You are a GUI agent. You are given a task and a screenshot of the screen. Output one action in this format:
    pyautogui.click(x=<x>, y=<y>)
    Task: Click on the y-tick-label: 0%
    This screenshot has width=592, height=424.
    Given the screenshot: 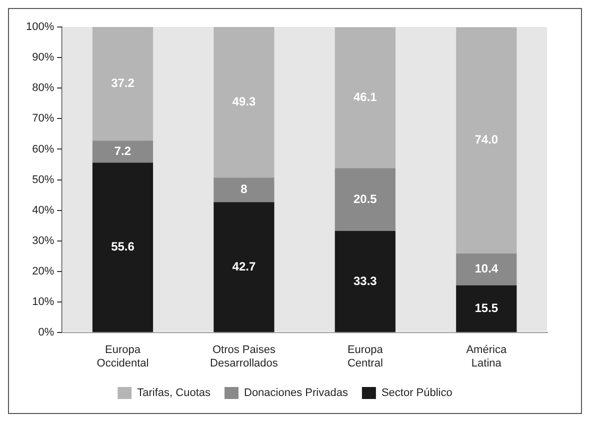 What is the action you would take?
    pyautogui.click(x=46, y=332)
    